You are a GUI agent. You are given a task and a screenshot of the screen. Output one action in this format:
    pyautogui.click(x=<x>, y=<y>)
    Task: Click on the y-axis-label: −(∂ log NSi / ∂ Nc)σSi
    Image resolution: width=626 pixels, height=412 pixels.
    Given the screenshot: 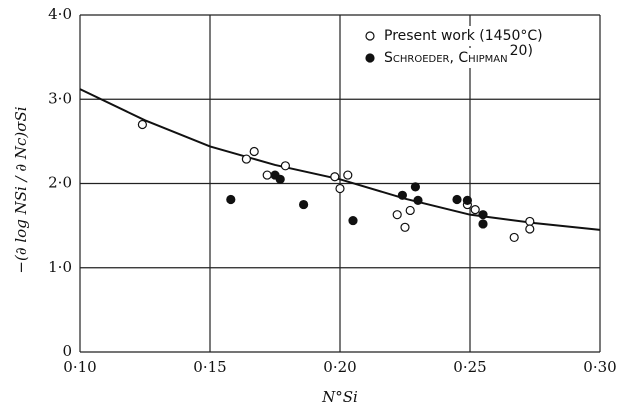 What is the action you would take?
    pyautogui.click(x=21, y=189)
    